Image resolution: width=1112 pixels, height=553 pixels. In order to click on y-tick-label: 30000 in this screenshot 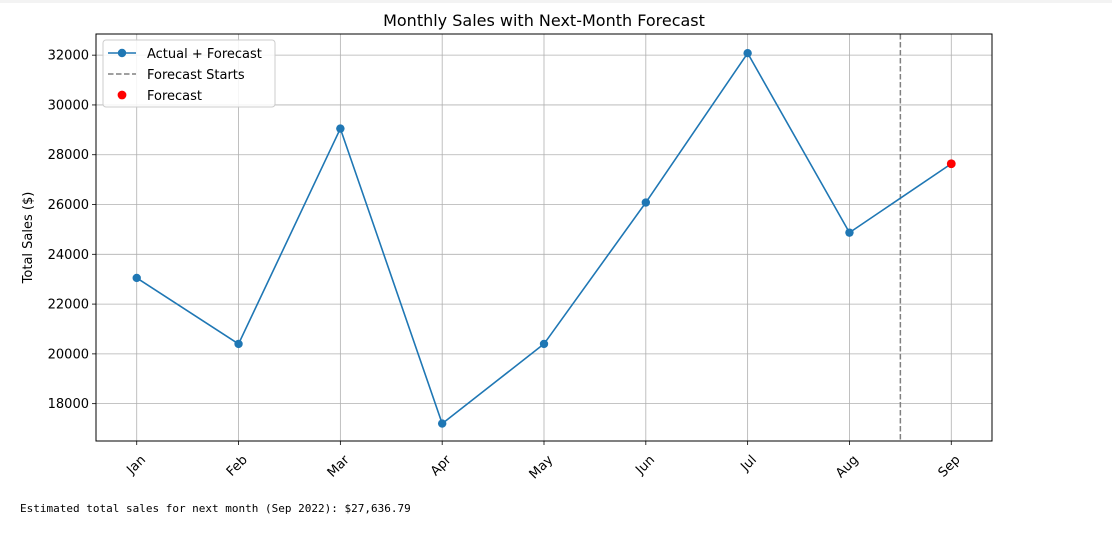, I will do `click(68, 105)`.